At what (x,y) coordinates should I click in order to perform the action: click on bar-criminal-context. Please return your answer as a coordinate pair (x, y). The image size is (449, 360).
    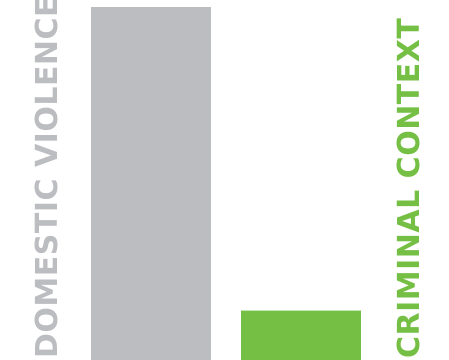
    Looking at the image, I should click on (301, 335).